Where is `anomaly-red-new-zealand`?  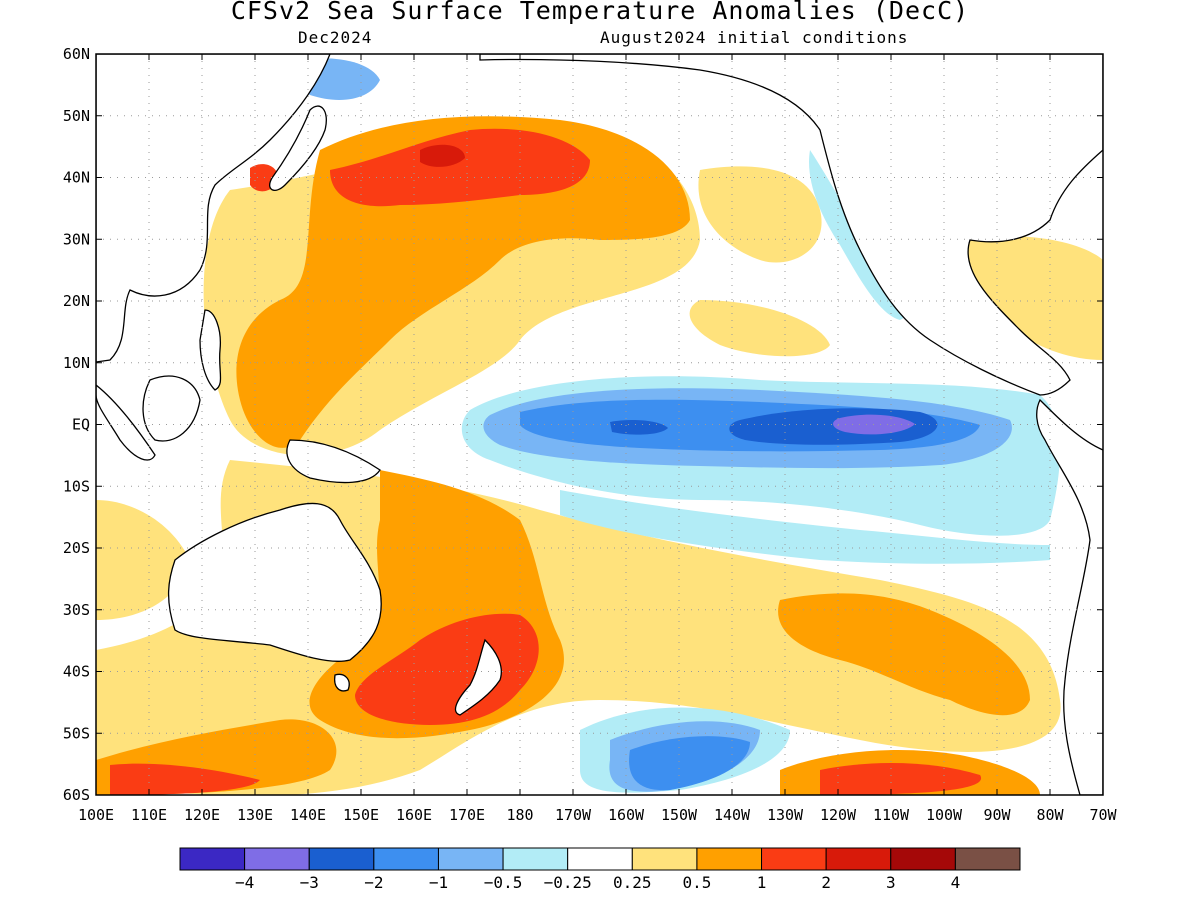 anomaly-red-new-zealand is located at coordinates (447, 669).